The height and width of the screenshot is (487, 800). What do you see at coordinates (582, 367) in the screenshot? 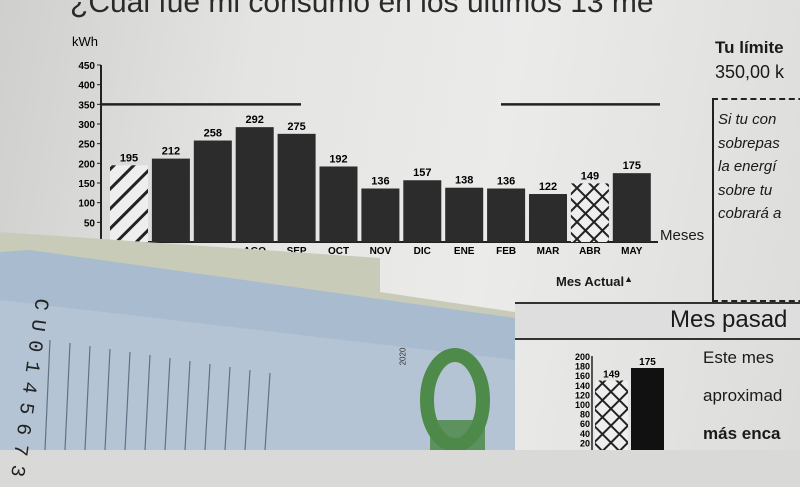
I see `mini-y-tick-label: 180` at bounding box center [582, 367].